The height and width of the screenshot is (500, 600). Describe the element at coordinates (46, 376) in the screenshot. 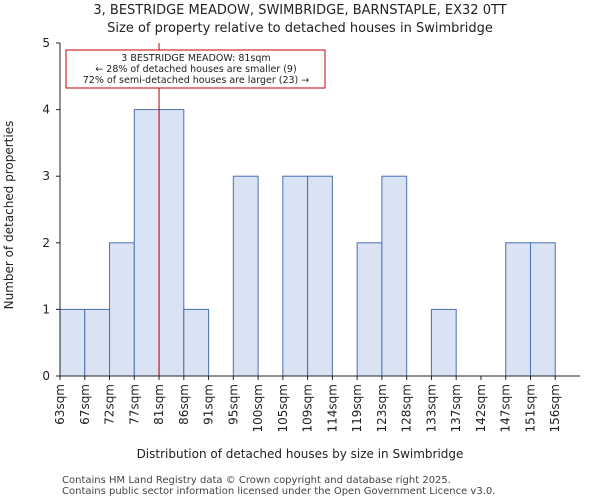

I see `y-tick-label-0: 0` at that location.